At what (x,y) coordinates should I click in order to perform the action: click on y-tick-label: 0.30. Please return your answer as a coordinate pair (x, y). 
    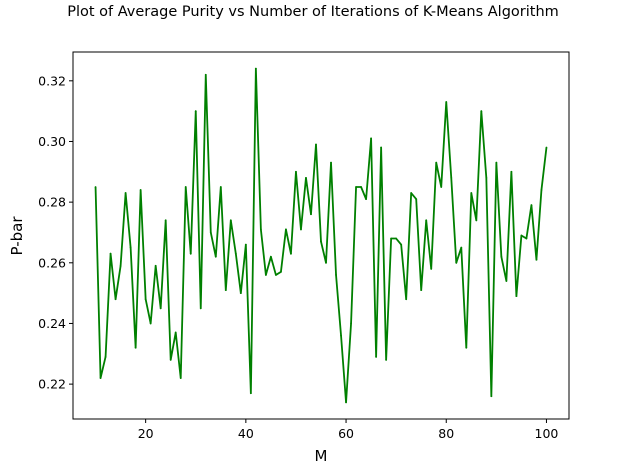
    Looking at the image, I should click on (52, 141).